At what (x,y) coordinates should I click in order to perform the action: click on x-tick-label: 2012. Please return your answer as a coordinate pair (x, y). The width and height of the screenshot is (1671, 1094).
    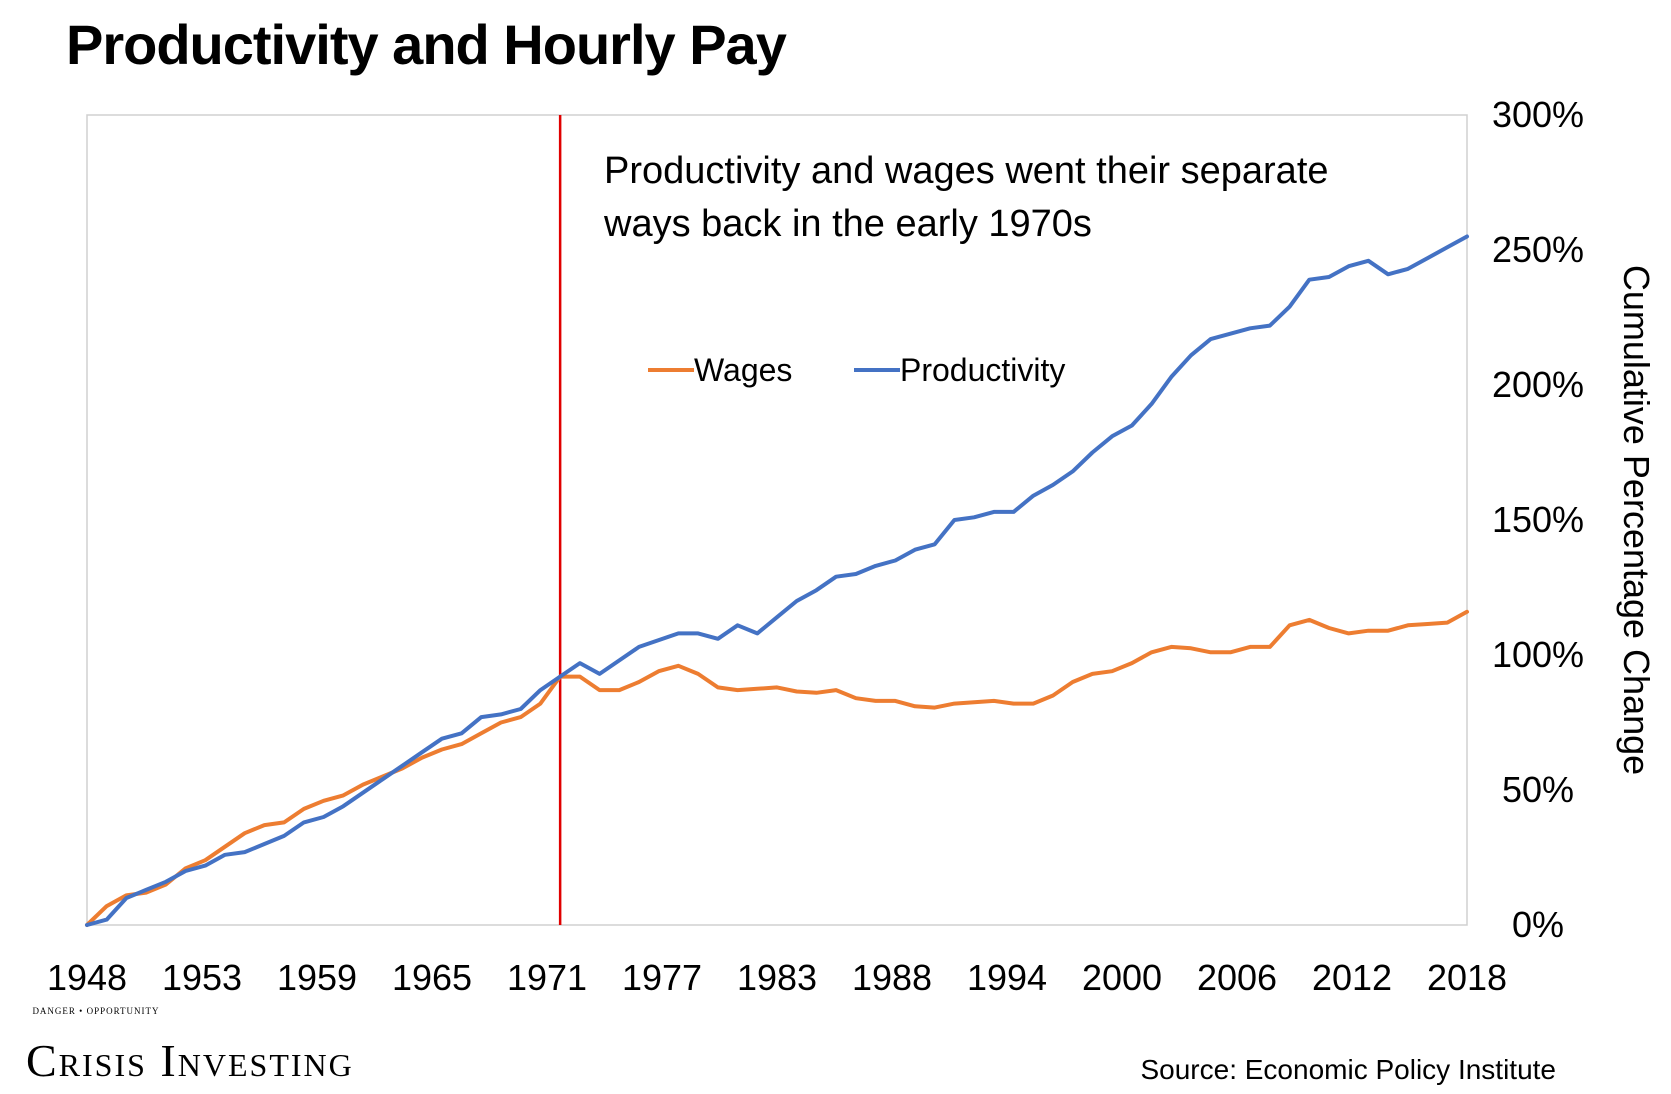
    Looking at the image, I should click on (1352, 977).